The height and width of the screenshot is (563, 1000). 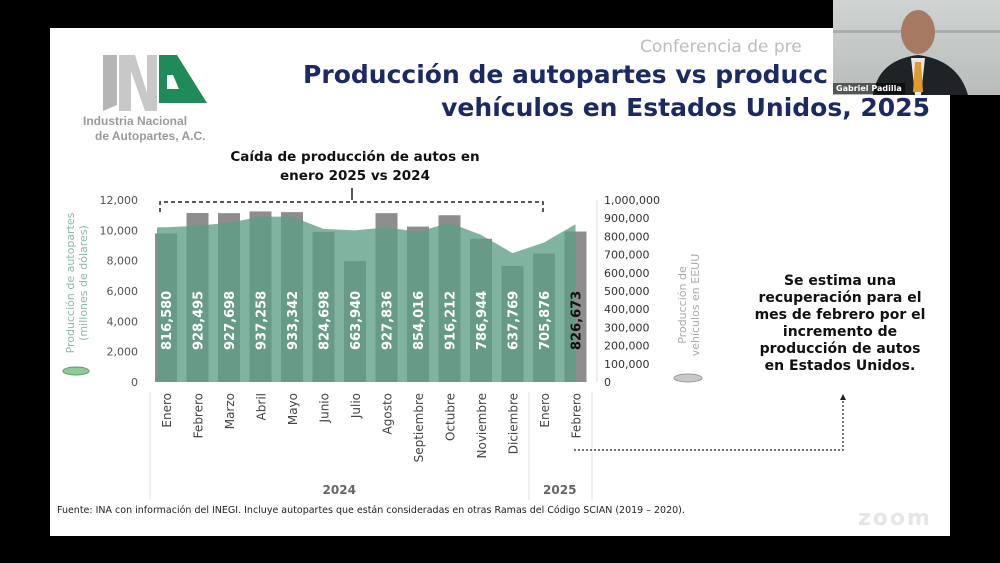 What do you see at coordinates (135, 121) in the screenshot?
I see `logo-text-line-1: Industria Nacional` at bounding box center [135, 121].